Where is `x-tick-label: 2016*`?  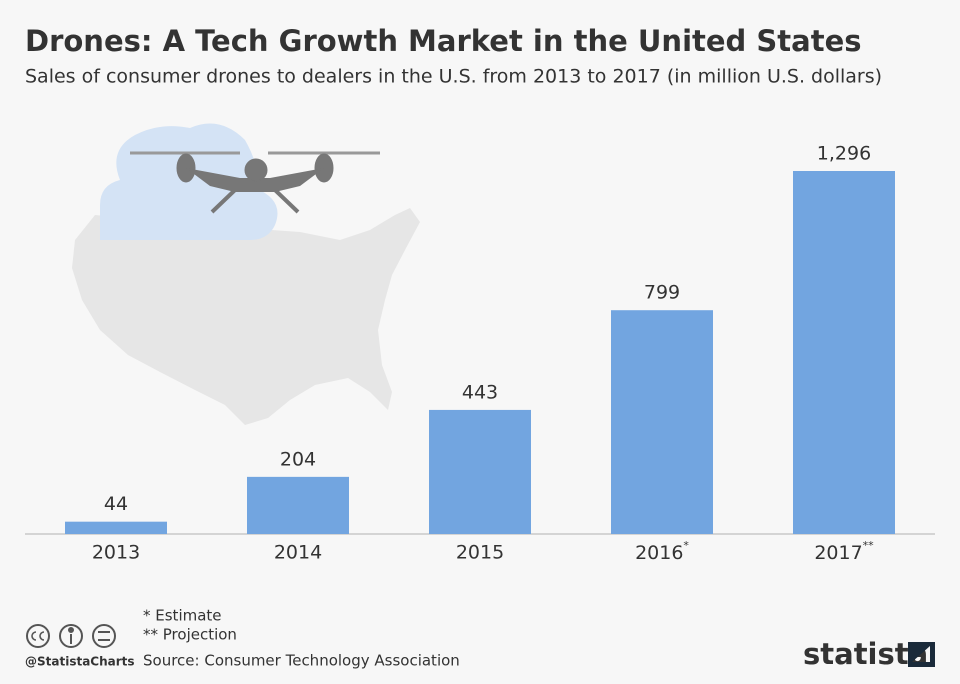 x-tick-label: 2016* is located at coordinates (662, 551).